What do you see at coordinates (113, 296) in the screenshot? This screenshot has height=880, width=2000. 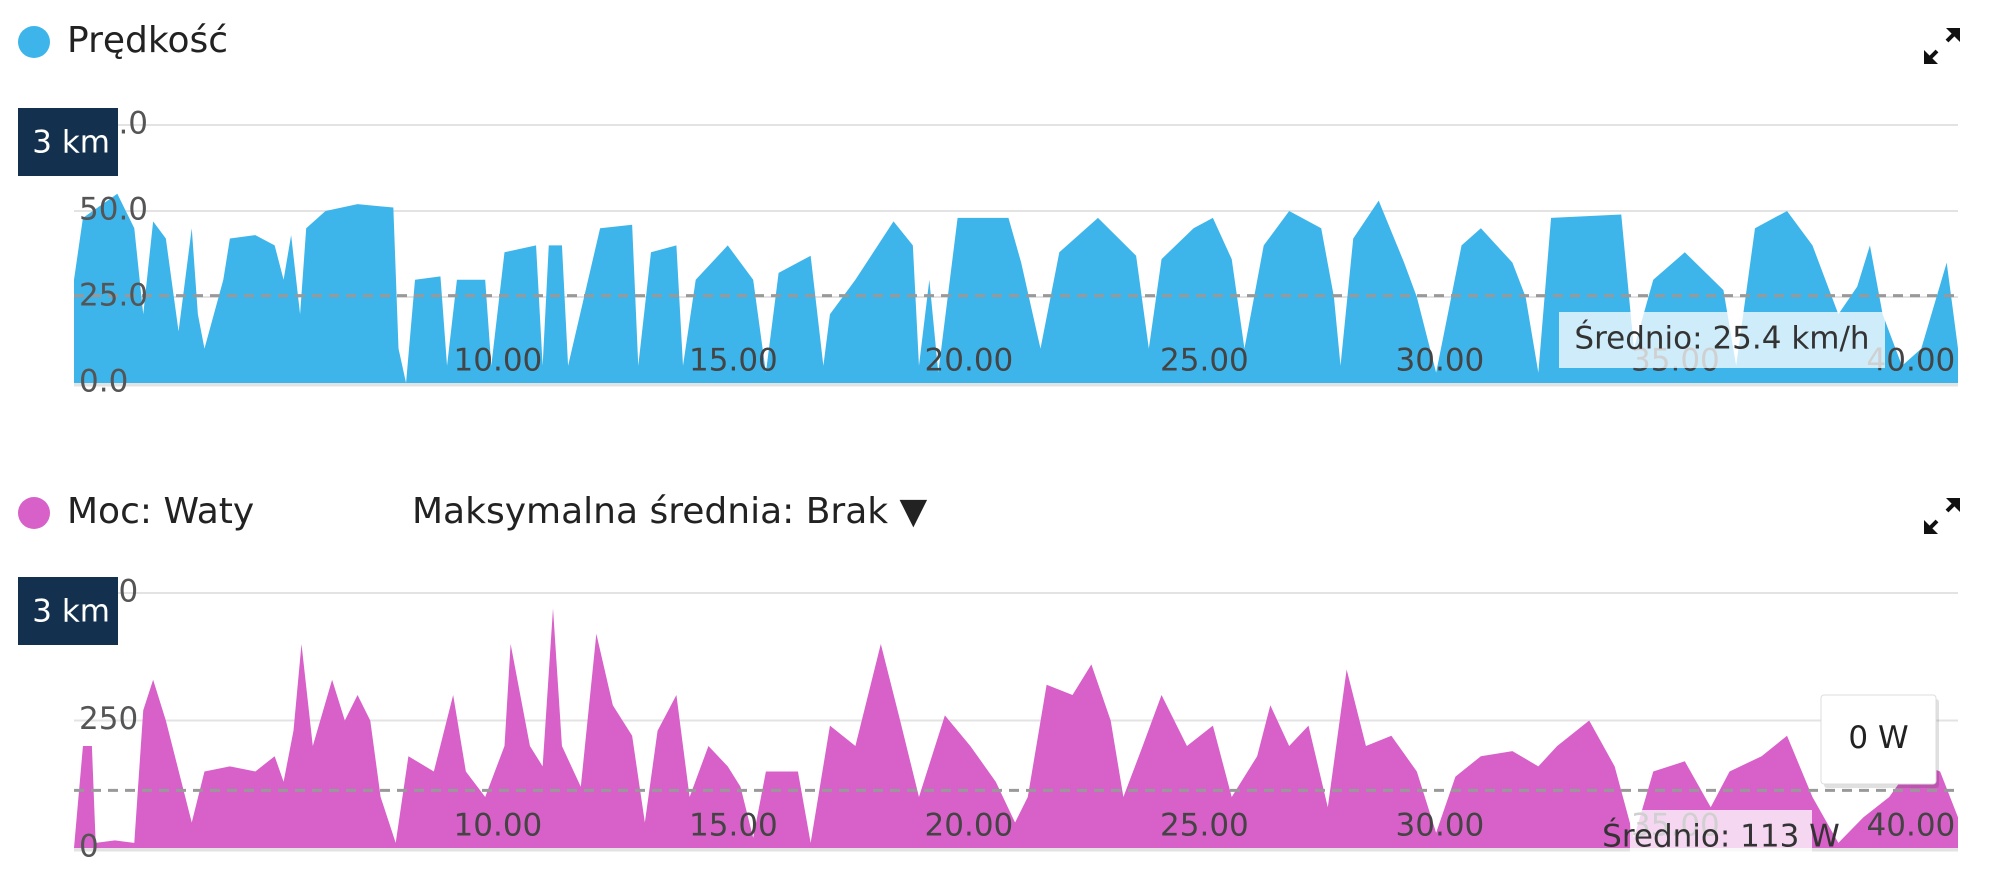 I see `y-tick-label: 25.0` at bounding box center [113, 296].